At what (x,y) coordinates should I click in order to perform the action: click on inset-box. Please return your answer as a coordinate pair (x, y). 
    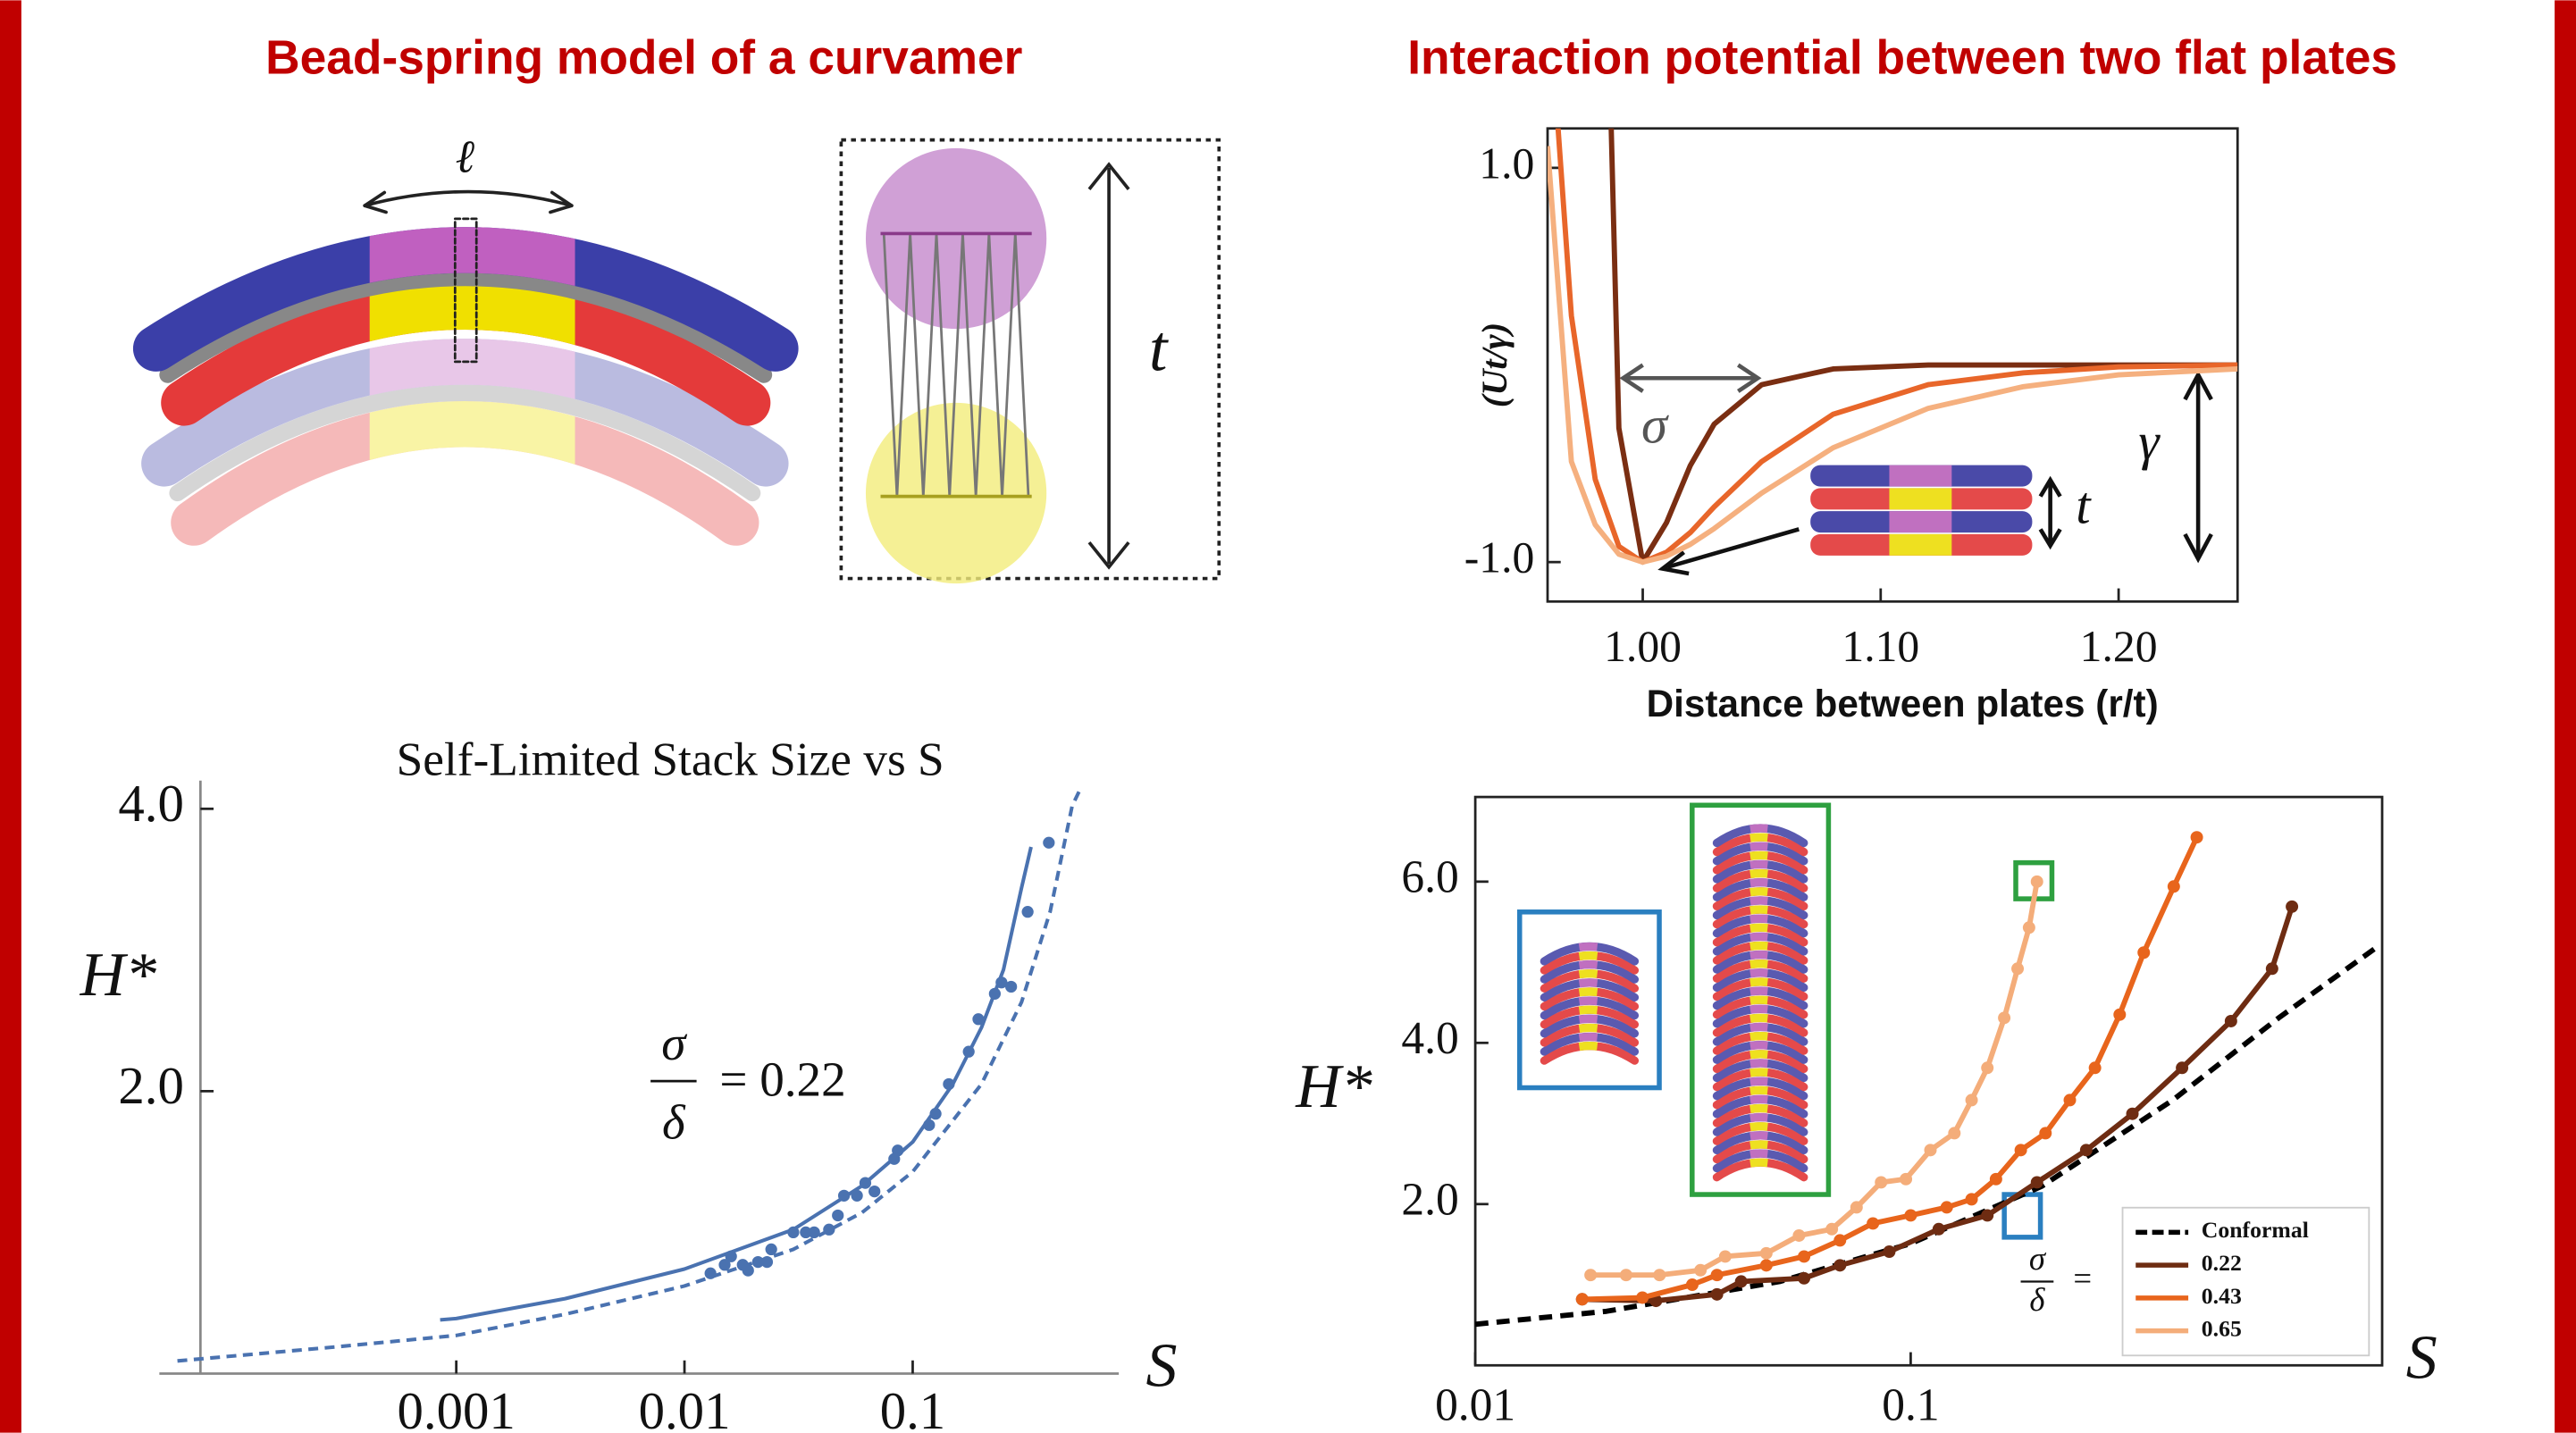
    Looking at the image, I should click on (1589, 1000).